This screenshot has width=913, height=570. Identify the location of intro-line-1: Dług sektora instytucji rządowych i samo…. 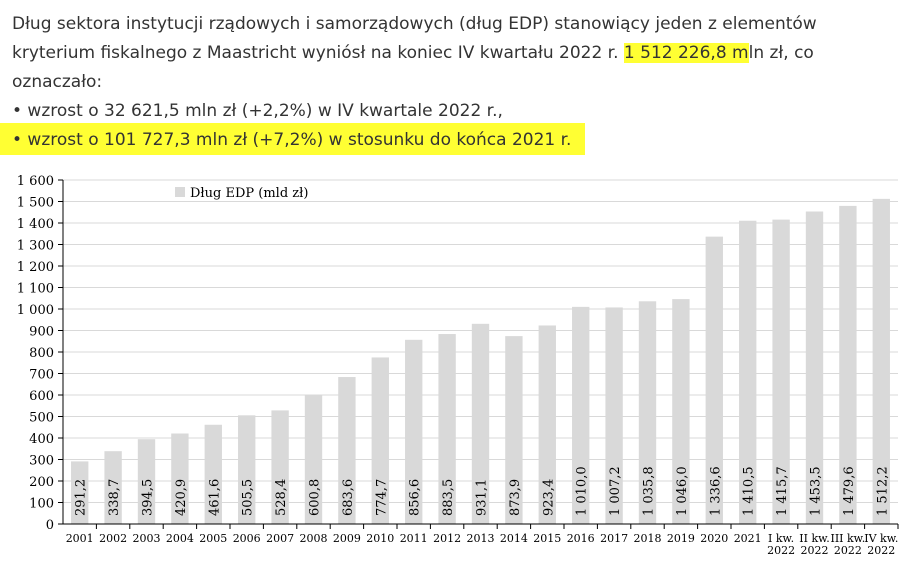
(414, 24).